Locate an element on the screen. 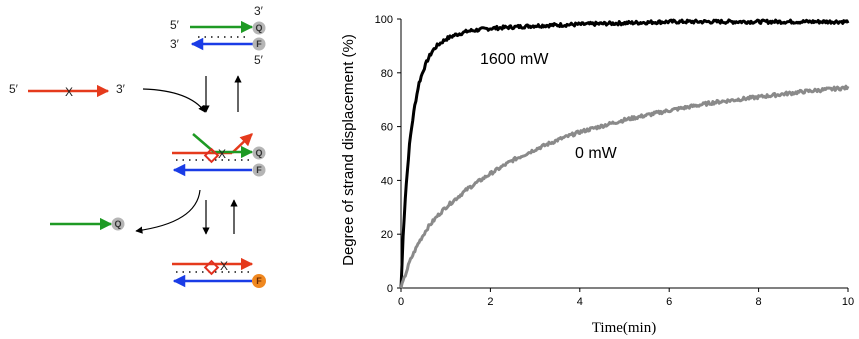  y-axis-title: Degree of strand displacement (%) is located at coordinates (348, 150).